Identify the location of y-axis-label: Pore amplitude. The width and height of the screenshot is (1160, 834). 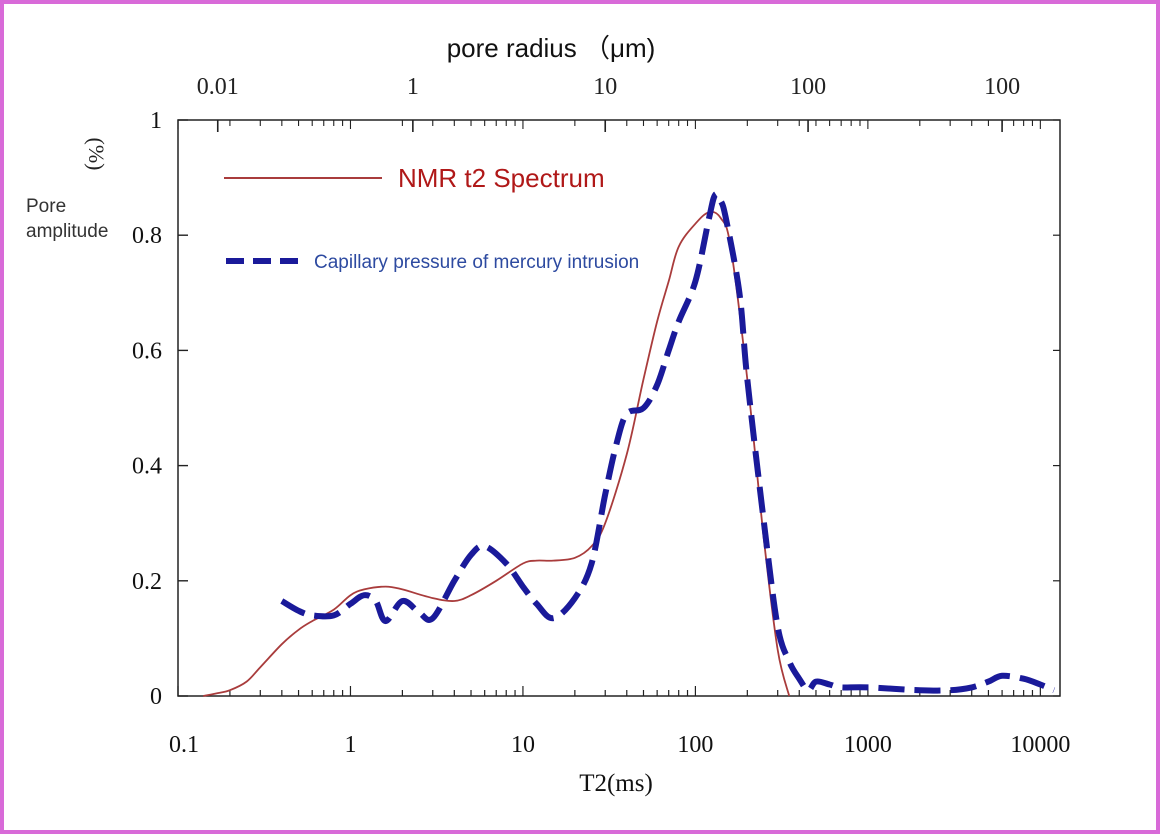
(67, 219).